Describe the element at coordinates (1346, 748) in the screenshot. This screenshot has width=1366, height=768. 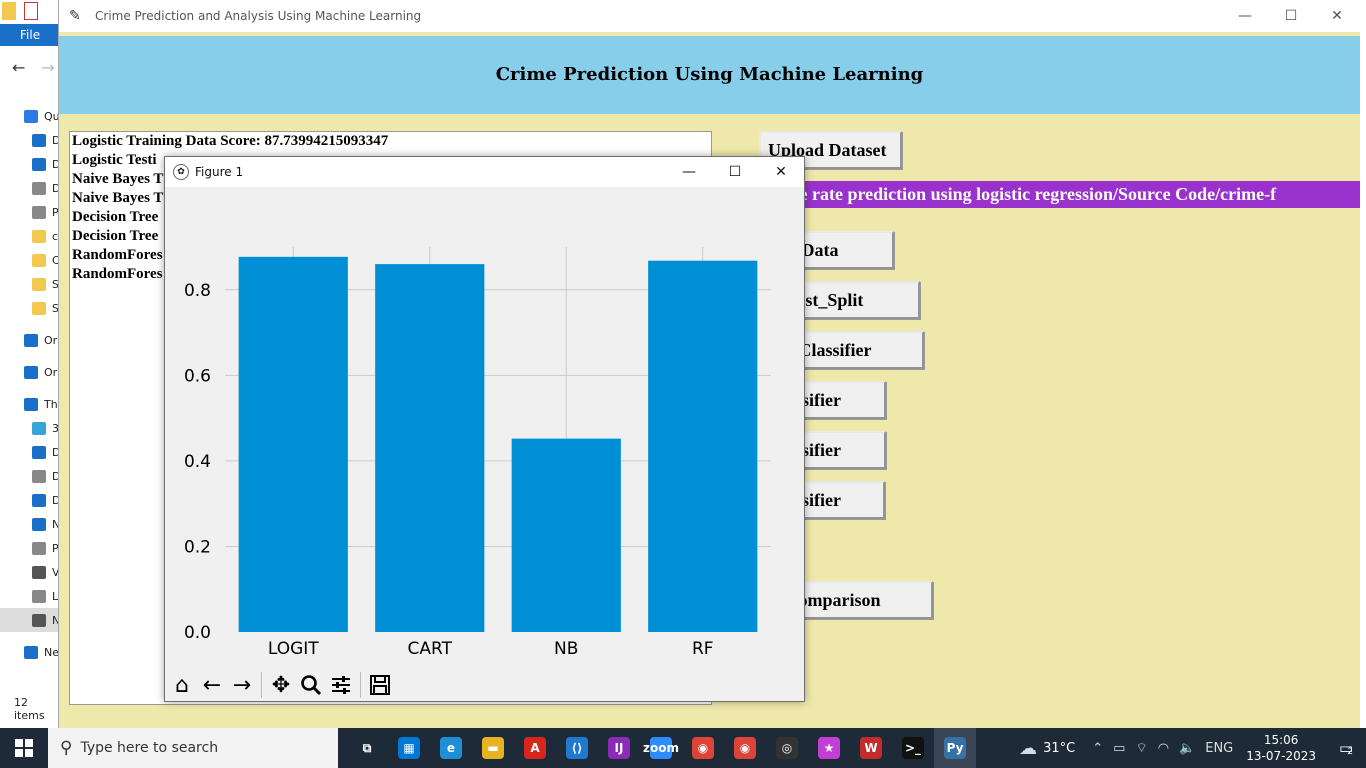
I see `notification-center-button: ▭ 2` at that location.